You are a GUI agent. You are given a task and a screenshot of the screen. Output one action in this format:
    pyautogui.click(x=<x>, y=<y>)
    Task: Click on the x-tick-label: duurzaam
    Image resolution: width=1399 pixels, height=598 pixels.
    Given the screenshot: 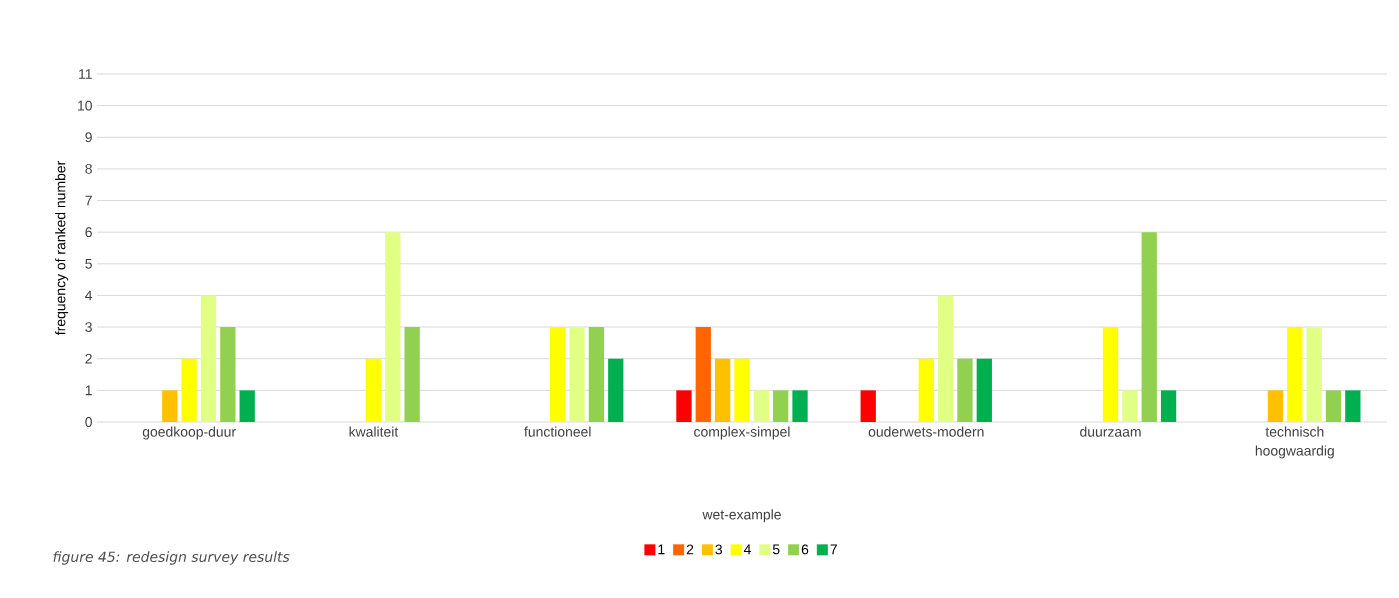 What is the action you would take?
    pyautogui.click(x=1110, y=431)
    